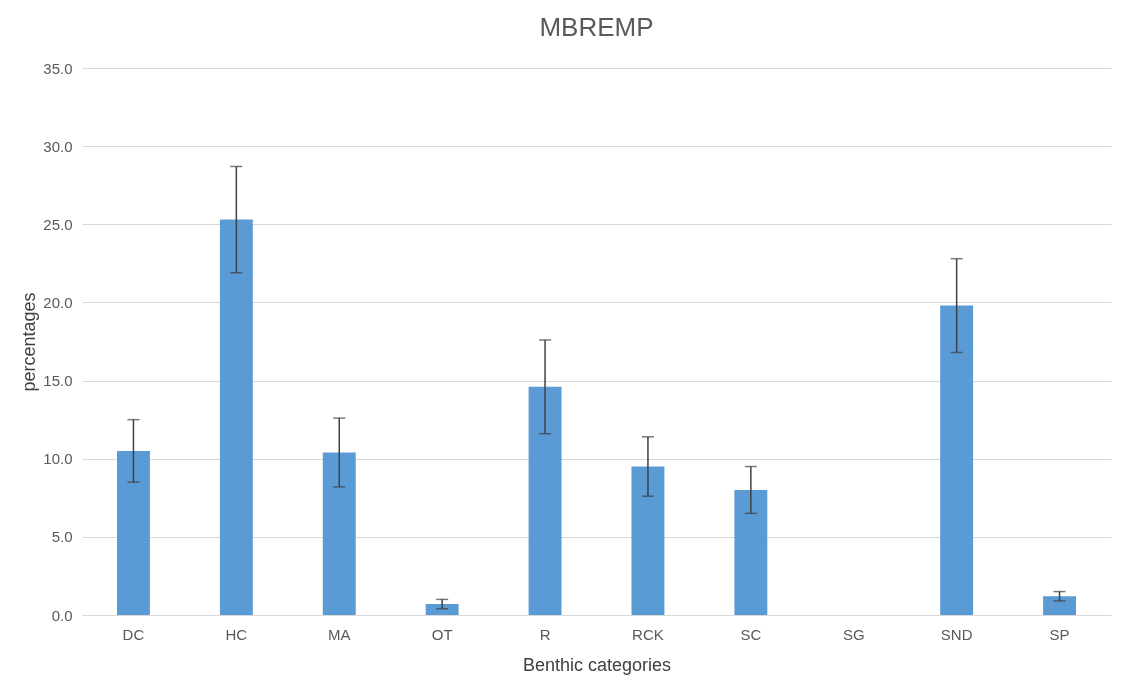  What do you see at coordinates (442, 634) in the screenshot?
I see `x-tick-label: OT` at bounding box center [442, 634].